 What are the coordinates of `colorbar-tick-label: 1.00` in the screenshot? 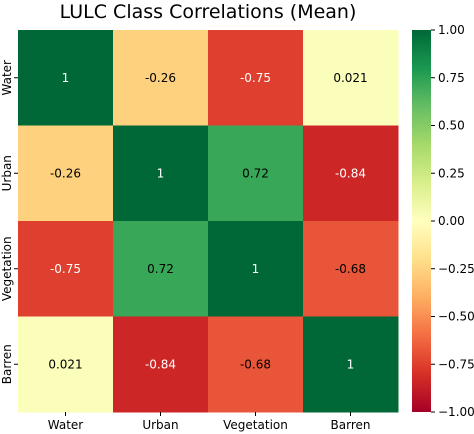 It's located at (451, 30).